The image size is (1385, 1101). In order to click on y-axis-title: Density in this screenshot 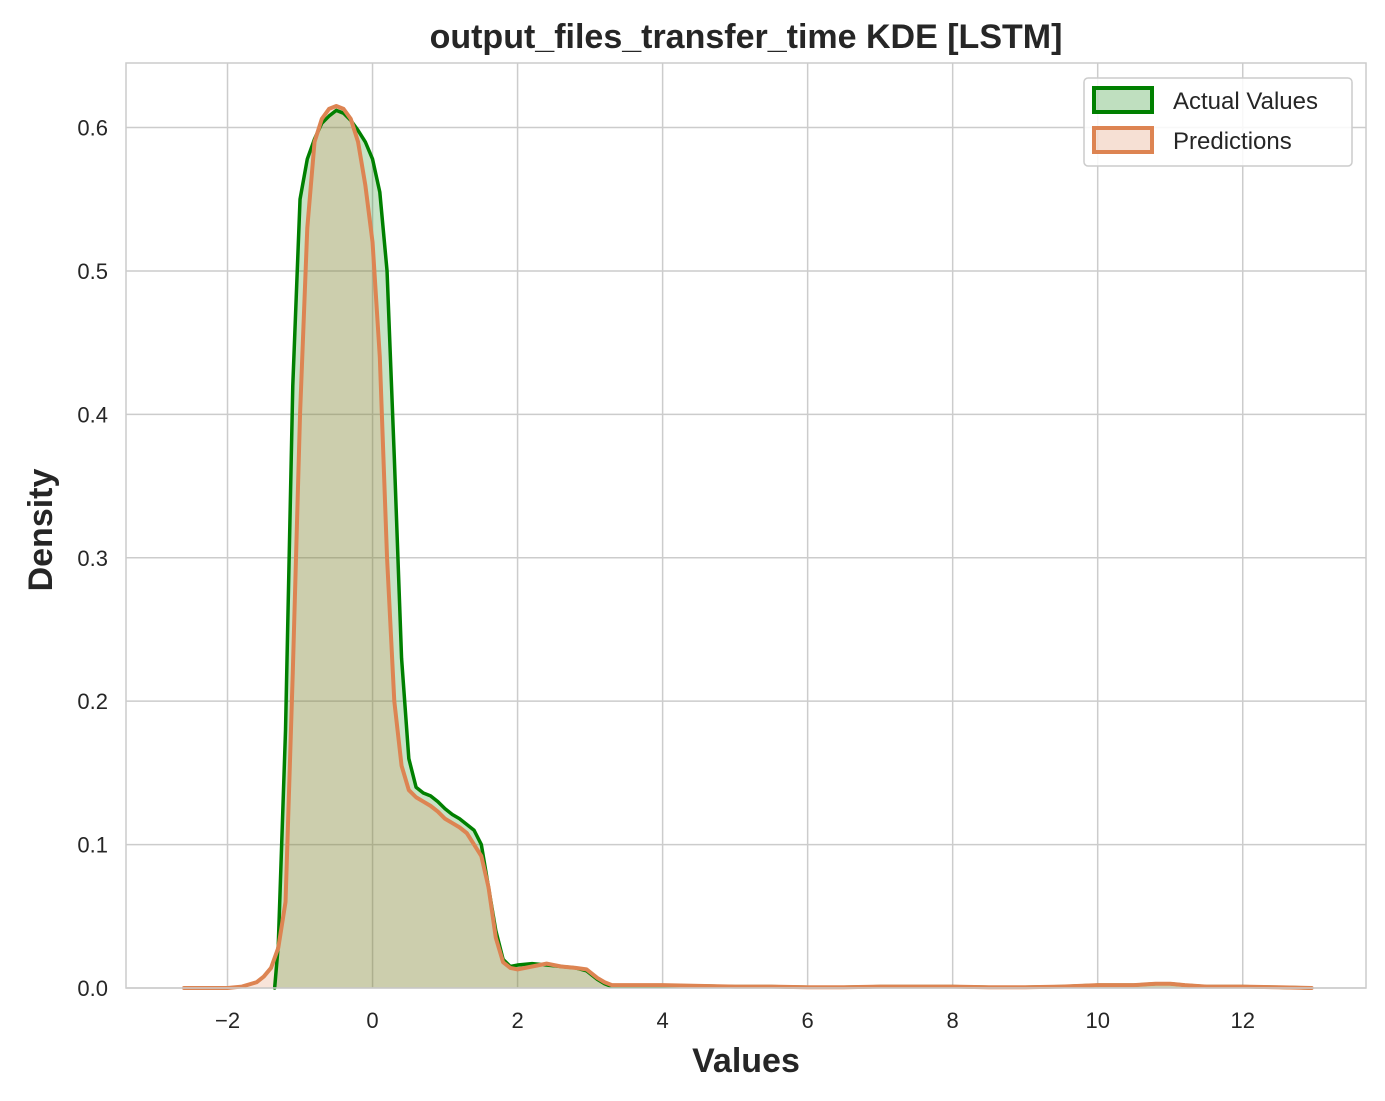, I will do `click(41, 530)`.